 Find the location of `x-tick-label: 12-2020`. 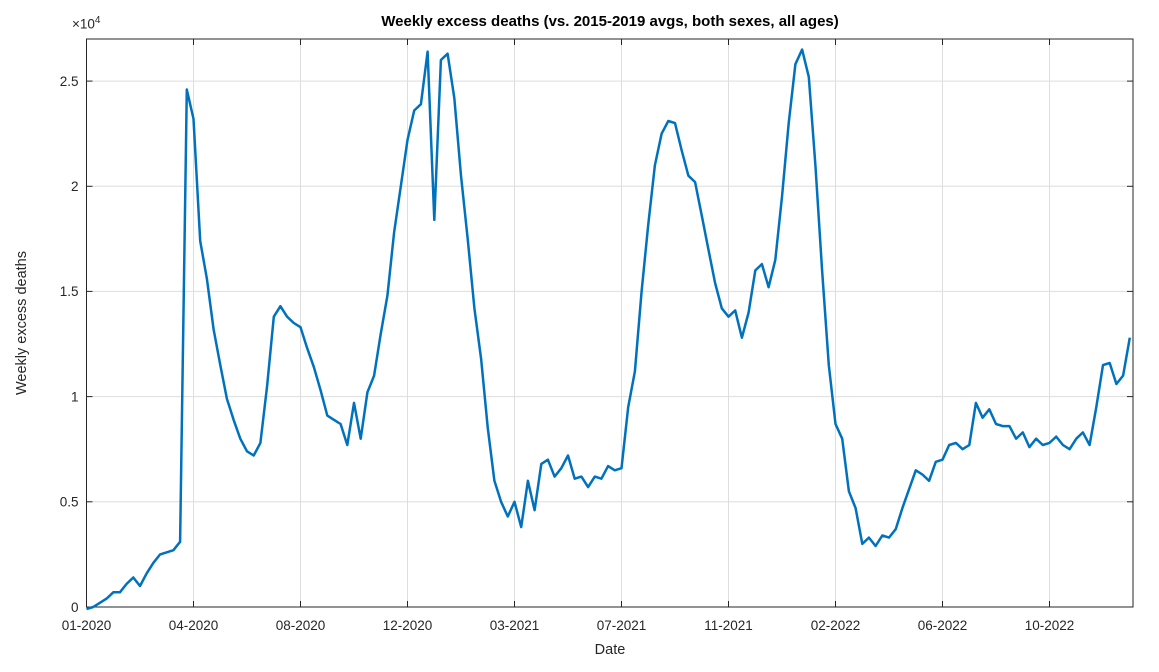

x-tick-label: 12-2020 is located at coordinates (408, 625).